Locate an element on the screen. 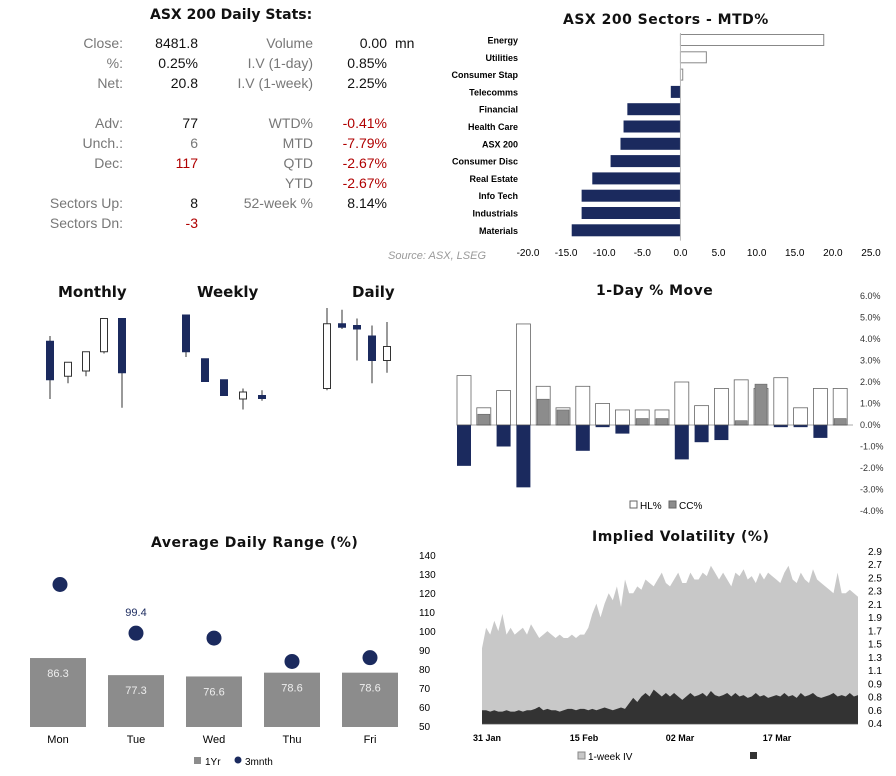 The height and width of the screenshot is (776, 896). x-tick-label: 20.0 is located at coordinates (833, 253).